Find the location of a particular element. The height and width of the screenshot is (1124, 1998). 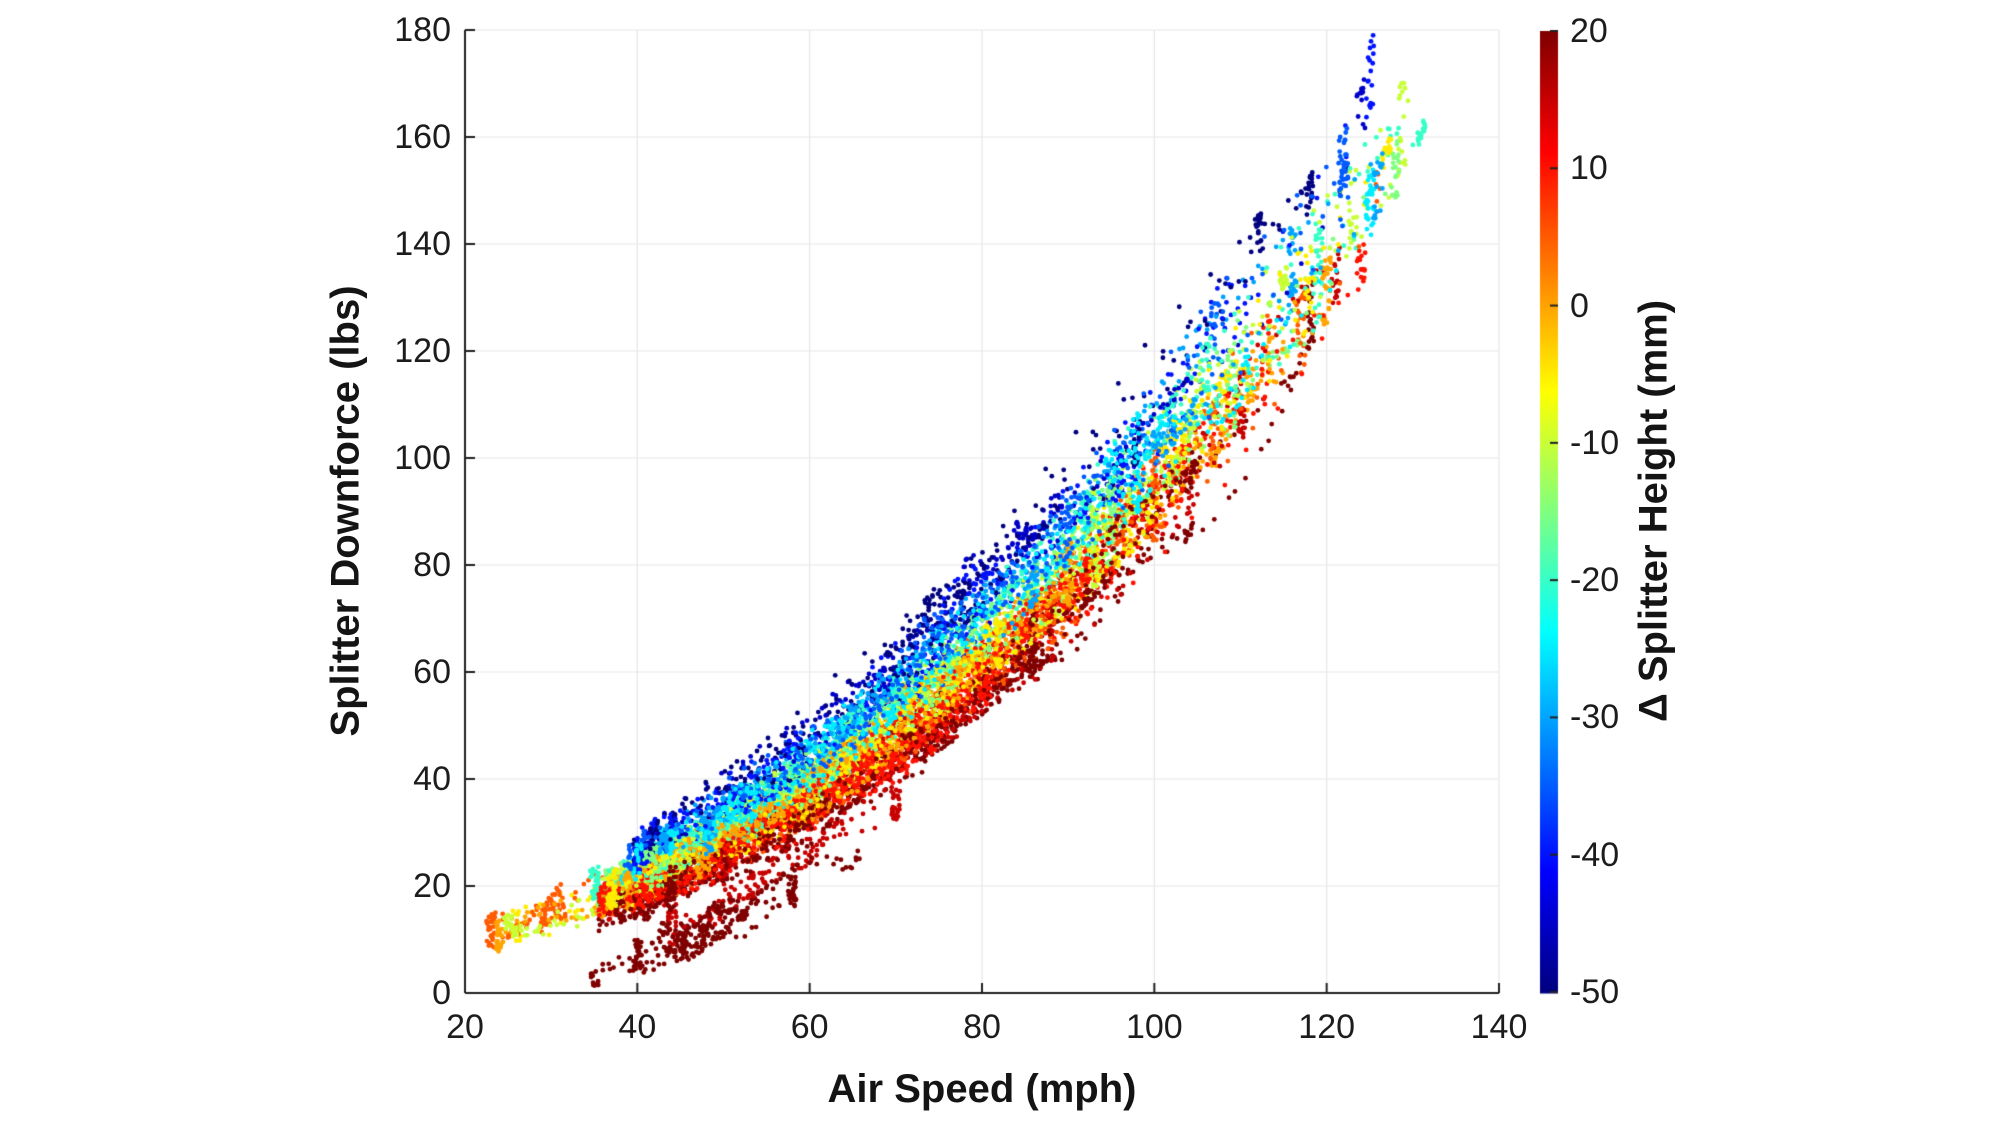

y-axis-tick-label: 160 is located at coordinates (422, 137).